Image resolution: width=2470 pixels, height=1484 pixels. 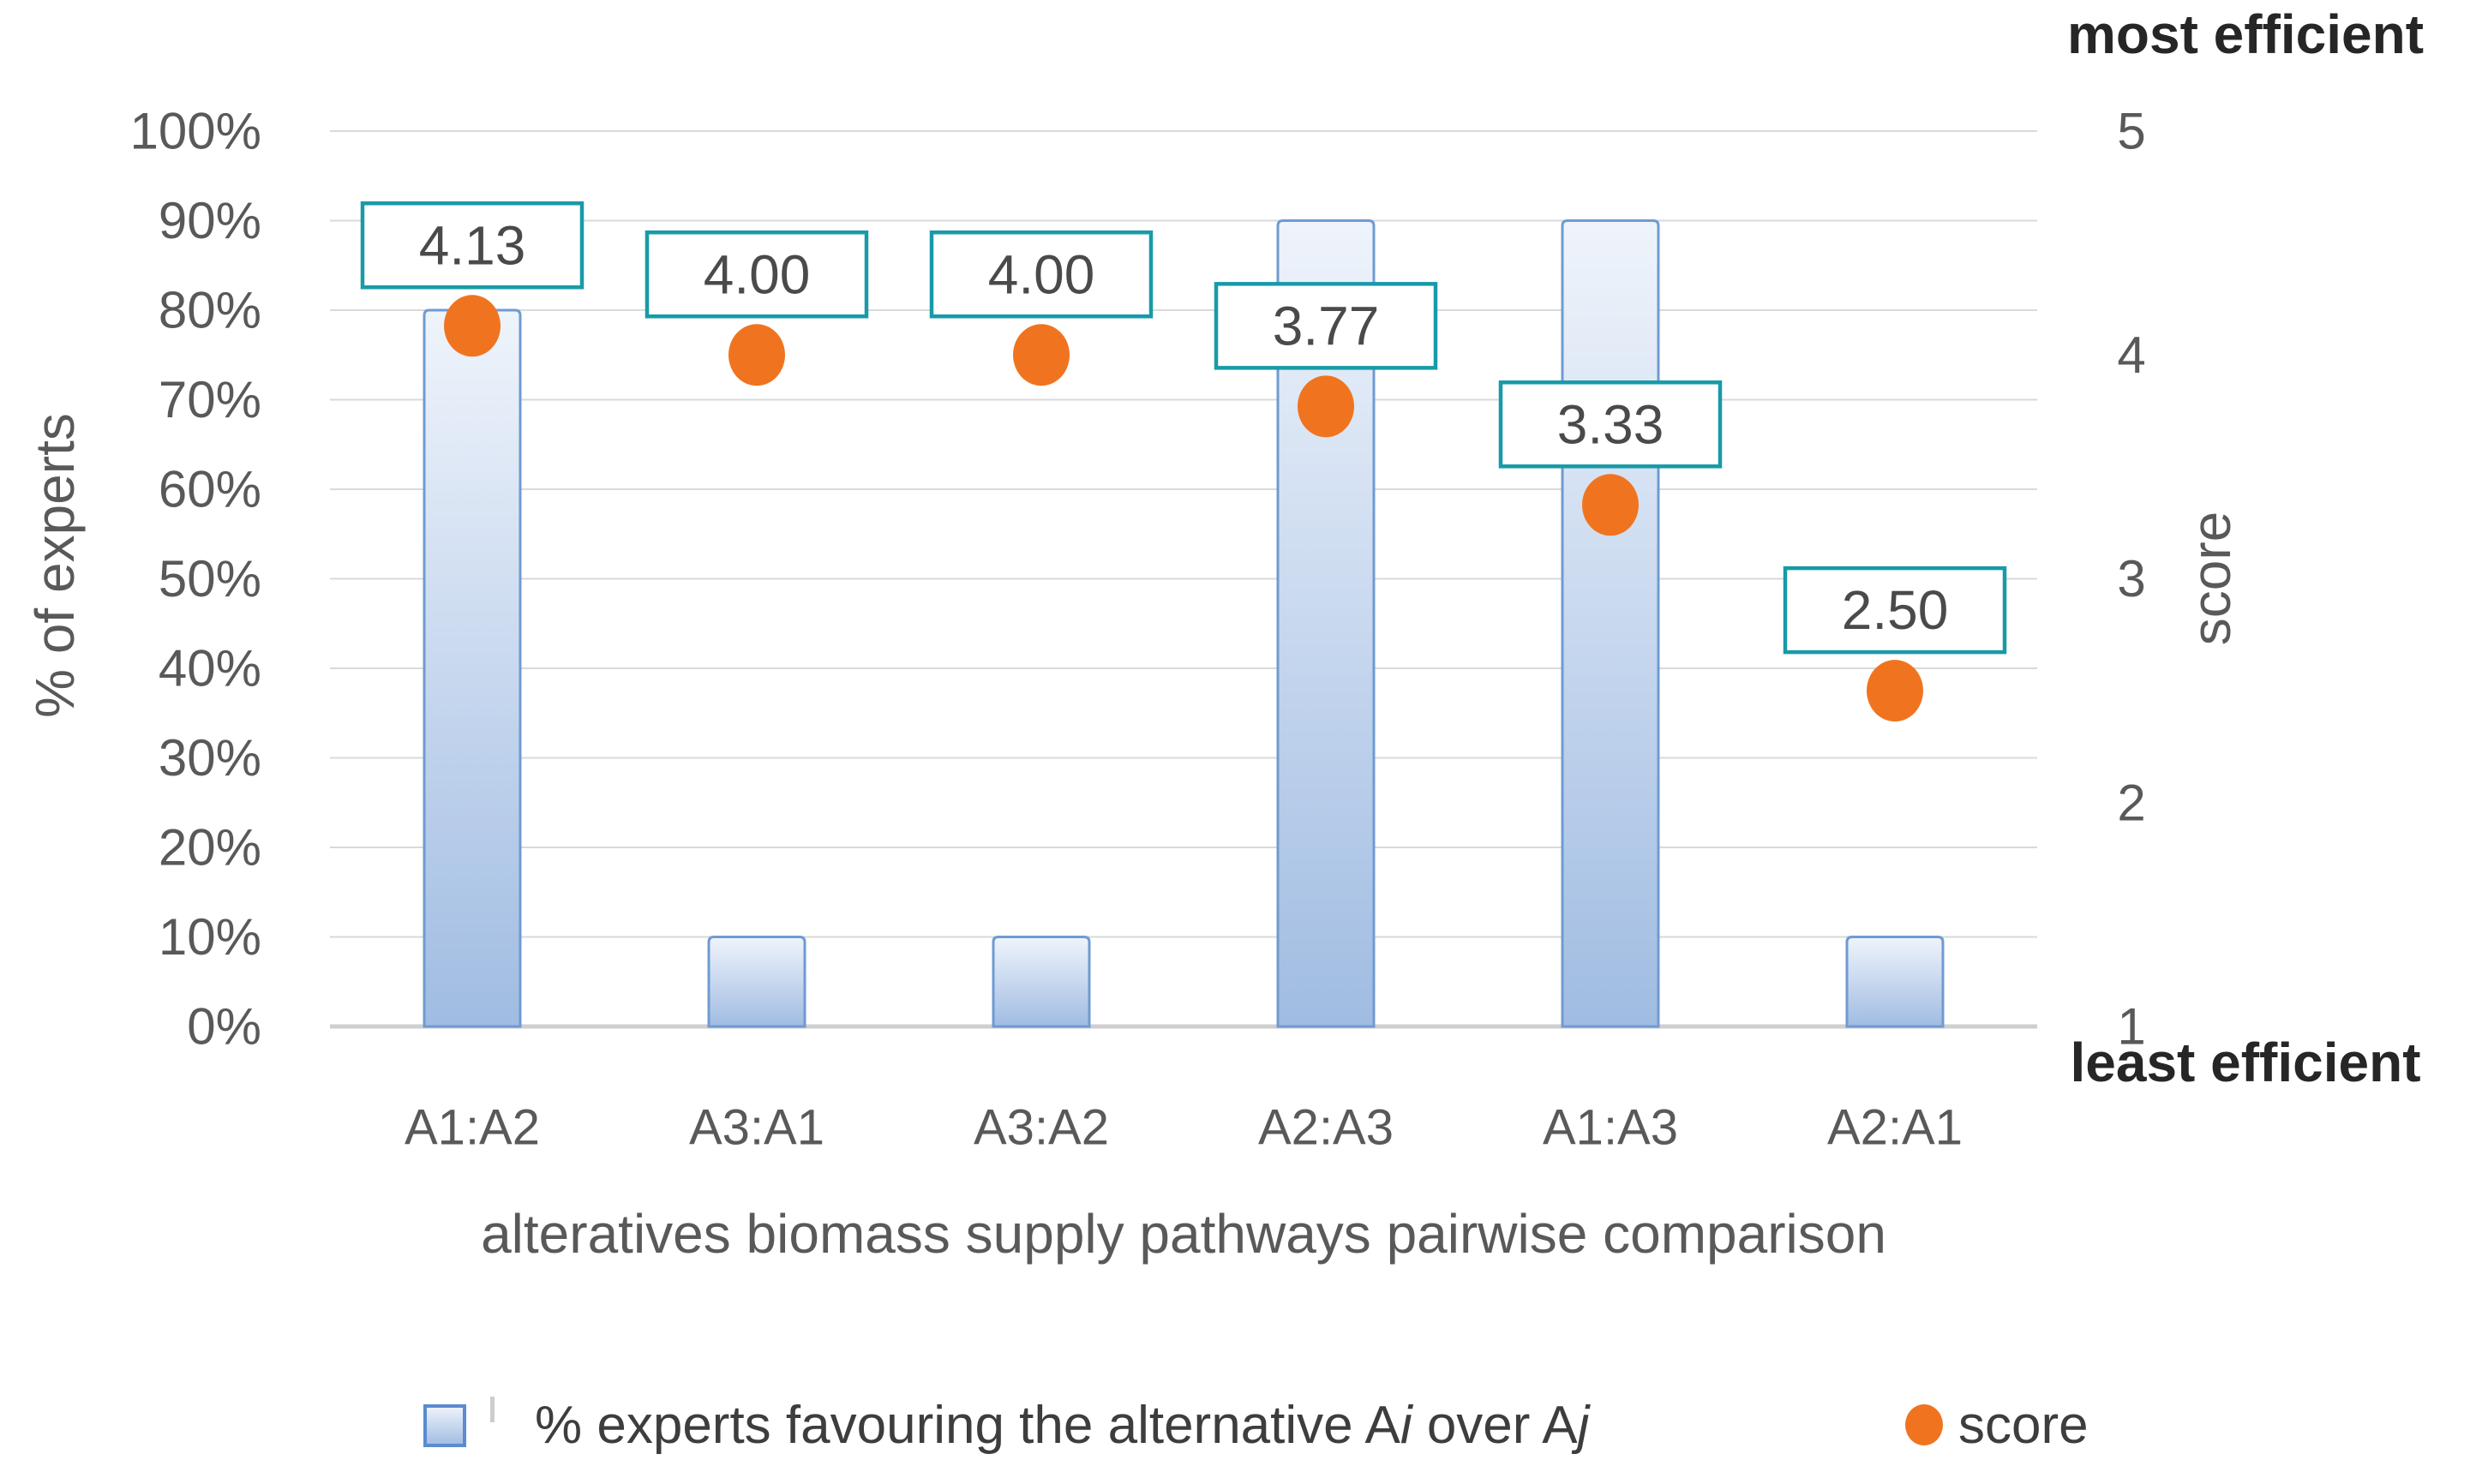 What do you see at coordinates (1895, 1128) in the screenshot?
I see `x-axis-tick: A2:A1` at bounding box center [1895, 1128].